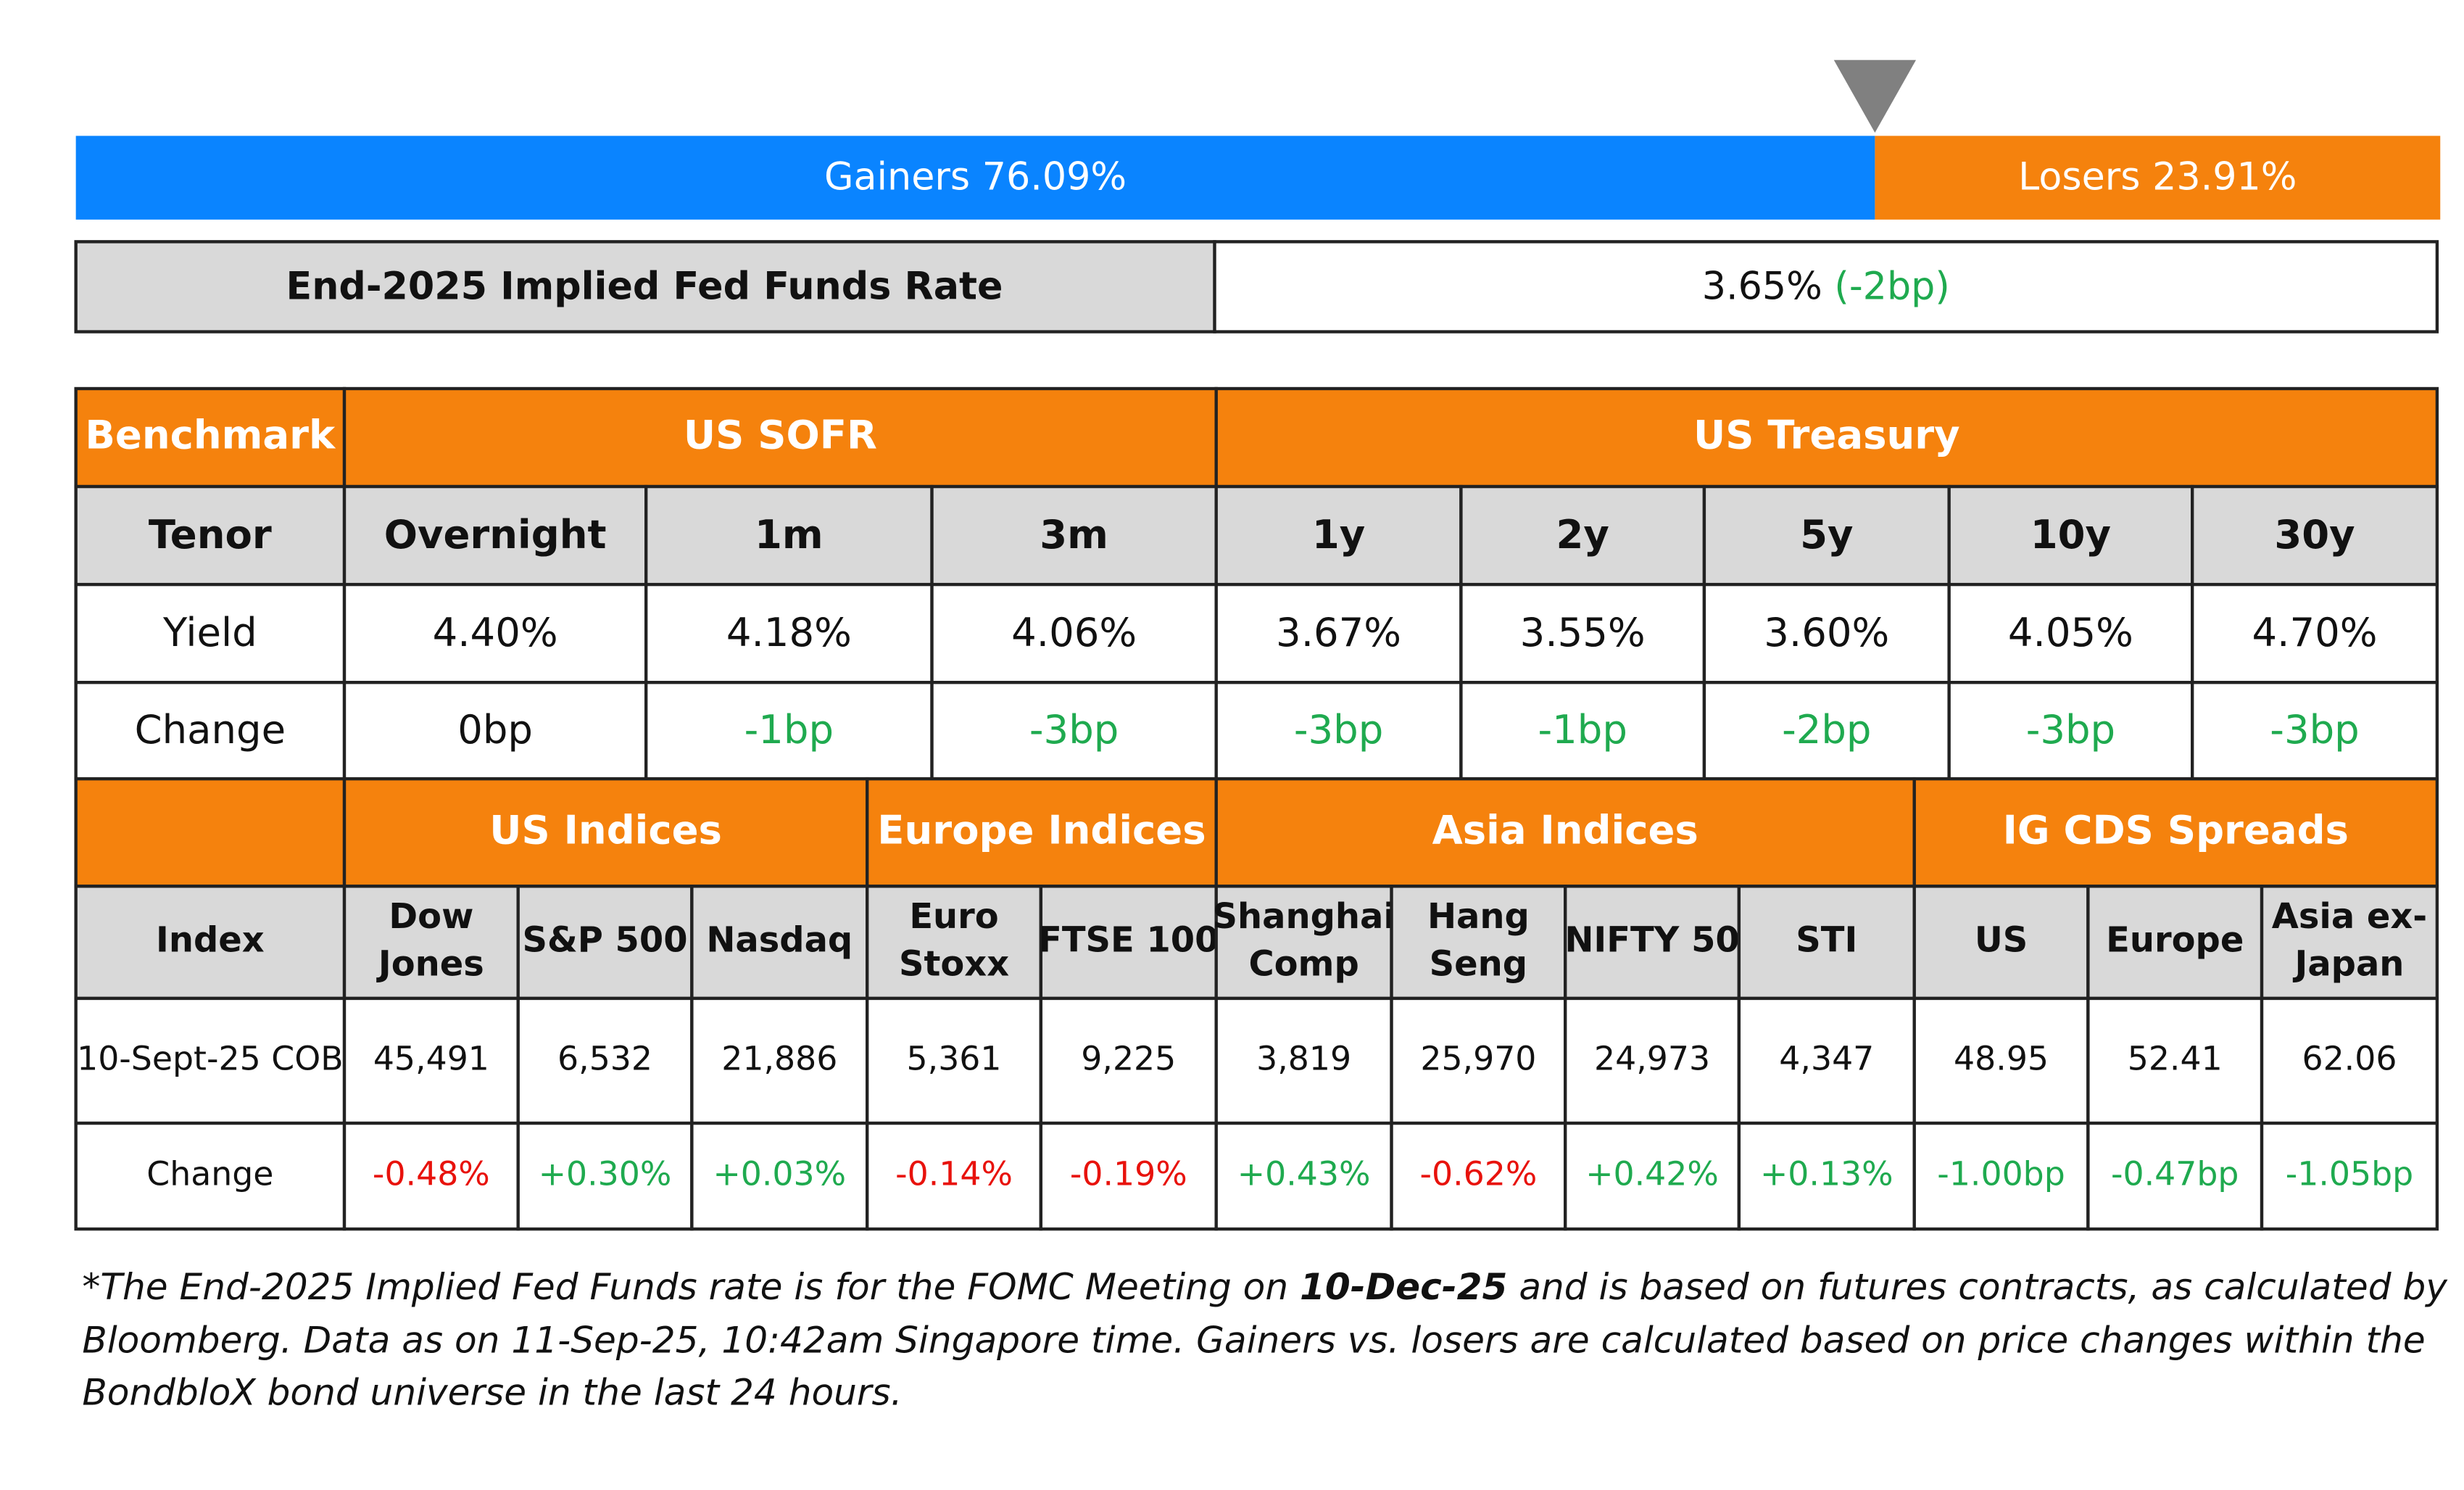 The image size is (2464, 1490). What do you see at coordinates (211, 435) in the screenshot?
I see `header-text: Benchmark` at bounding box center [211, 435].